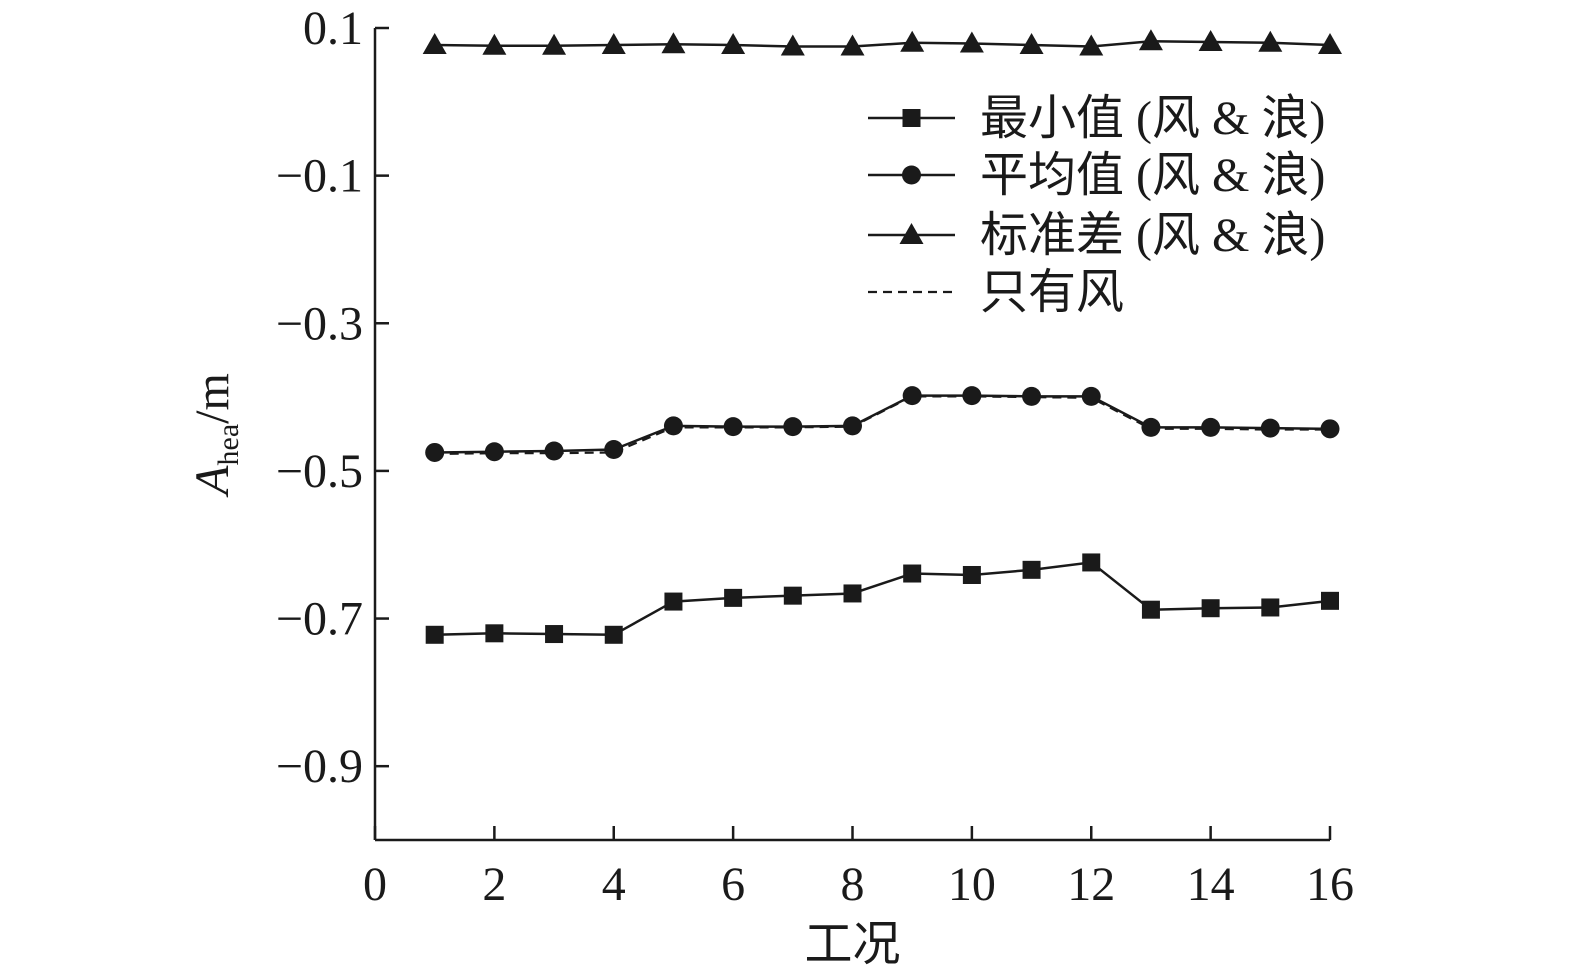  I want to click on legend-item: 最小值 (风 & 浪), so click(1096, 118).